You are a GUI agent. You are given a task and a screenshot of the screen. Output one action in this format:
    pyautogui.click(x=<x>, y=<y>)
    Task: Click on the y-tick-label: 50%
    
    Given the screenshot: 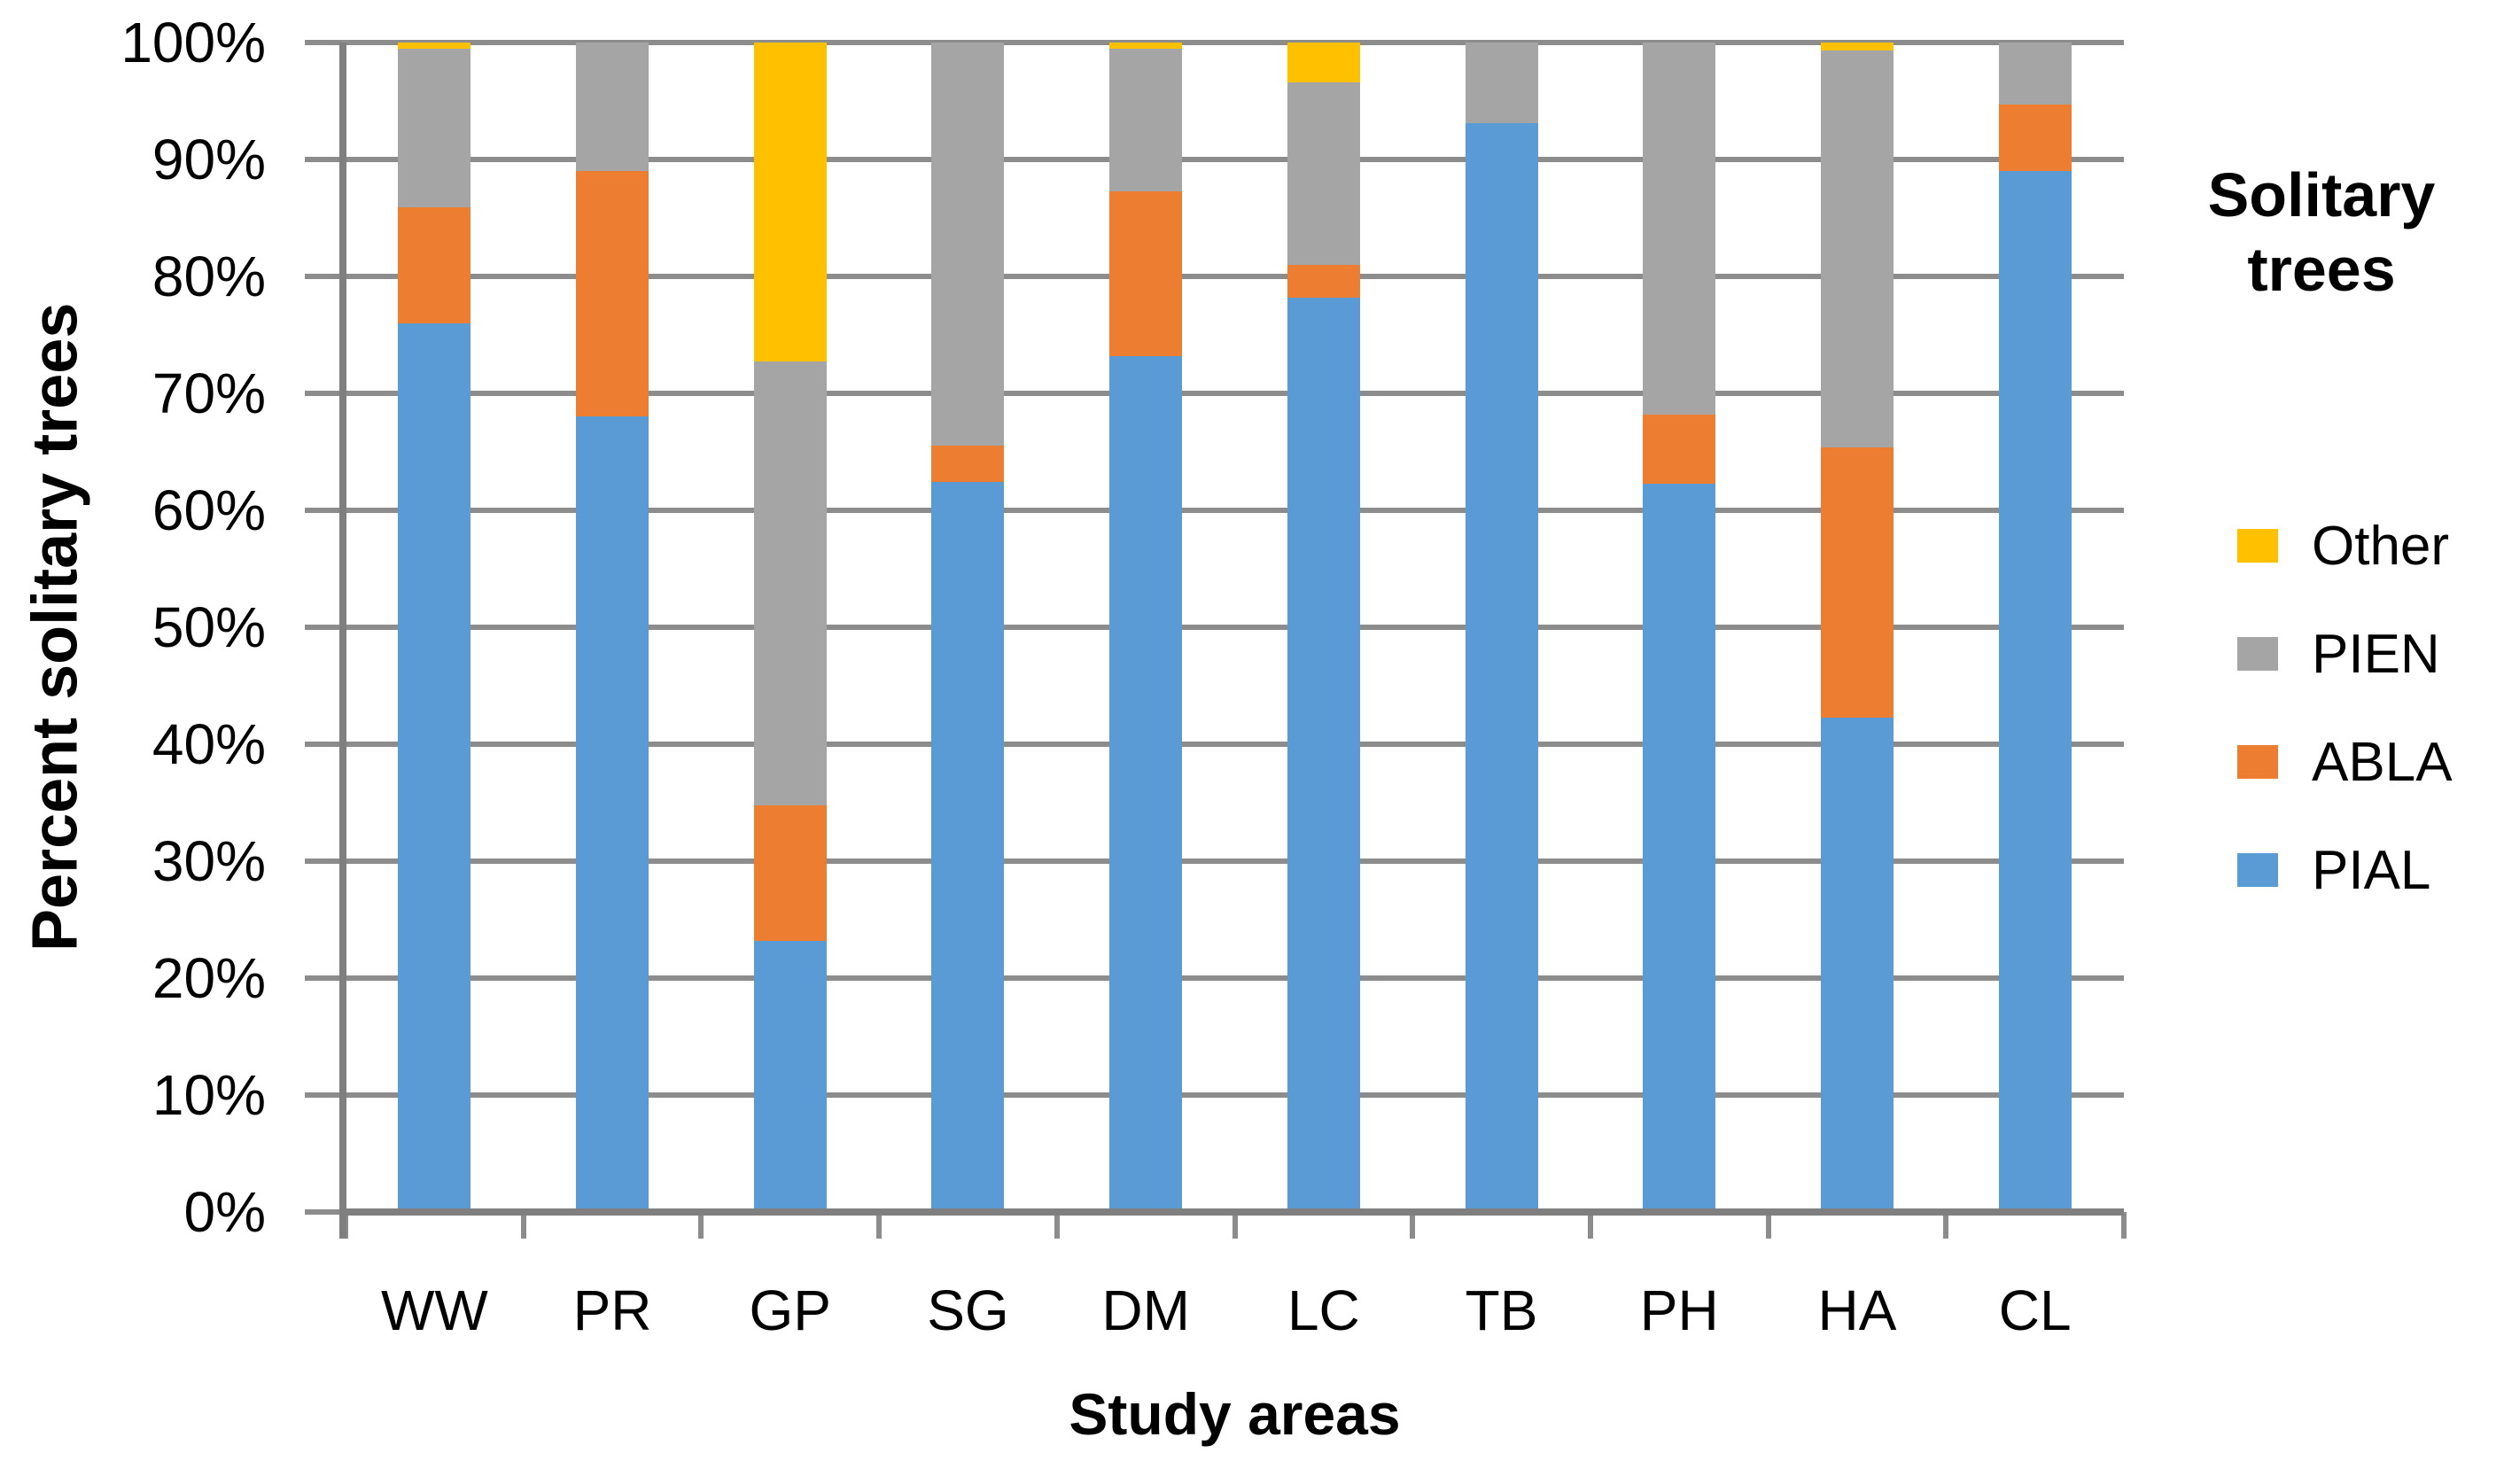 What is the action you would take?
    pyautogui.click(x=209, y=627)
    